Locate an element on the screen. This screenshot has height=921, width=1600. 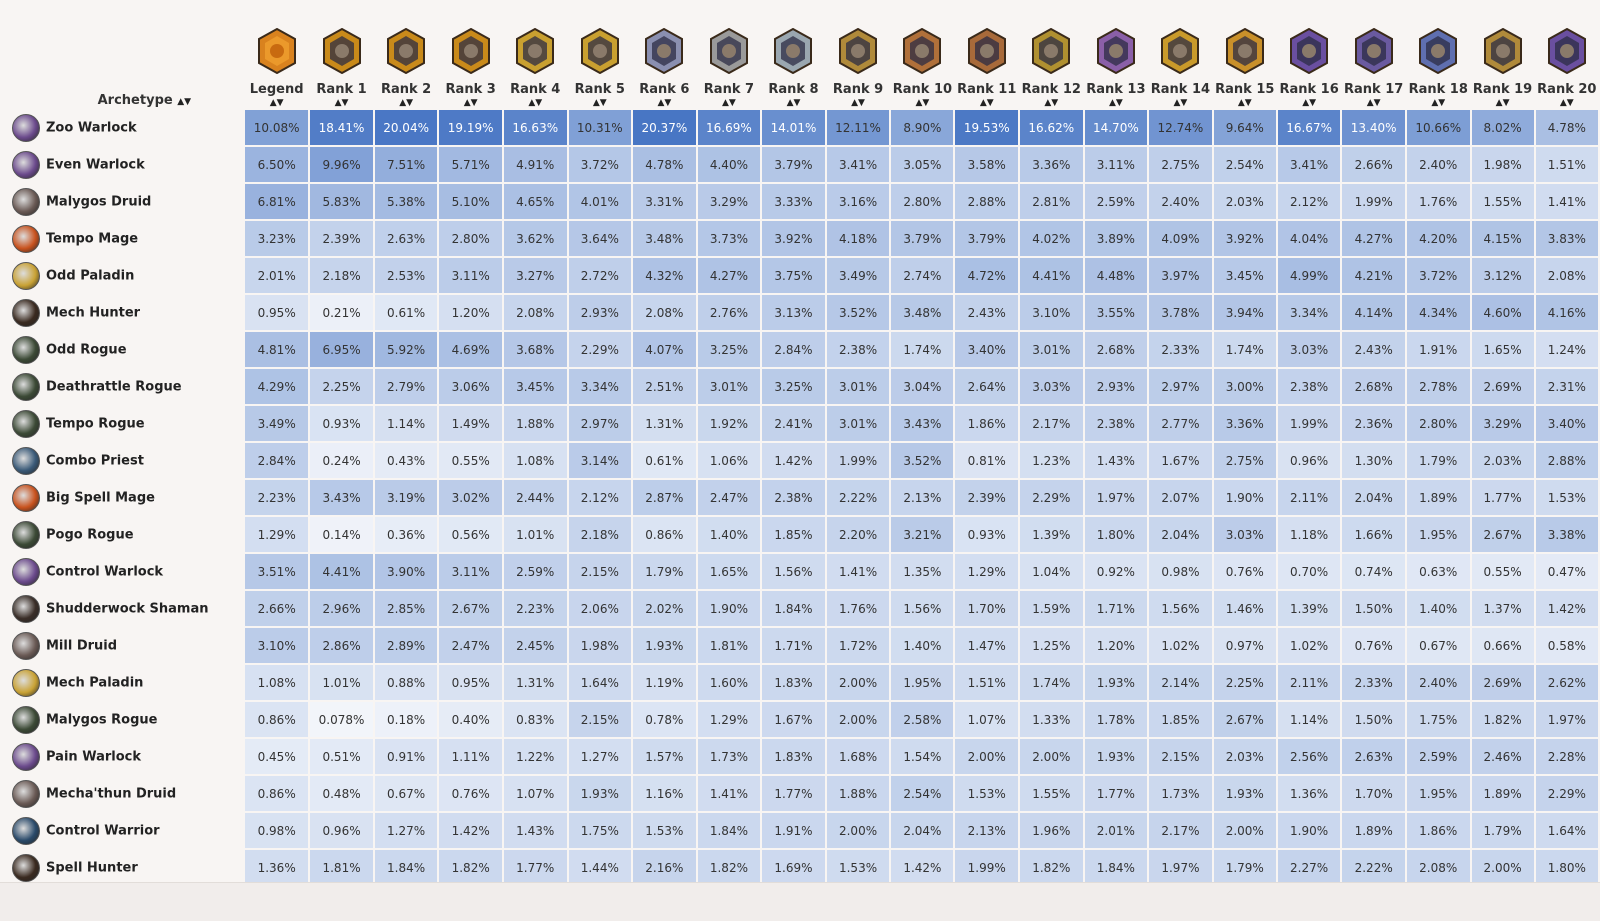
percent-cell: 3.36% is located at coordinates (1051, 164).